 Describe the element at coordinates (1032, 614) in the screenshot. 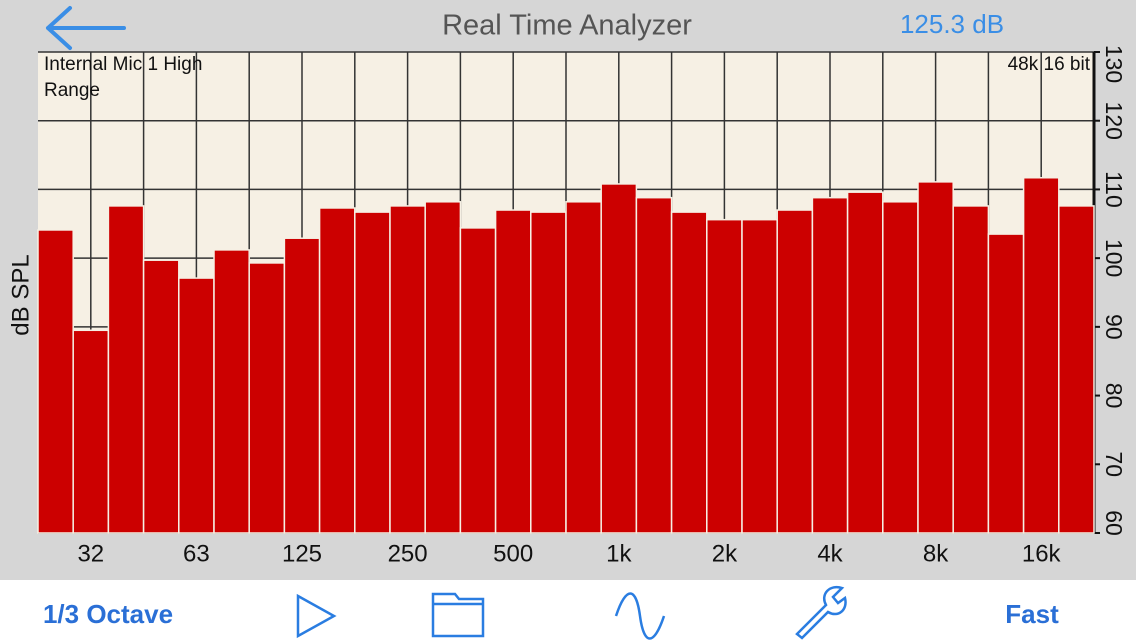

I see `speed-button: Fast` at that location.